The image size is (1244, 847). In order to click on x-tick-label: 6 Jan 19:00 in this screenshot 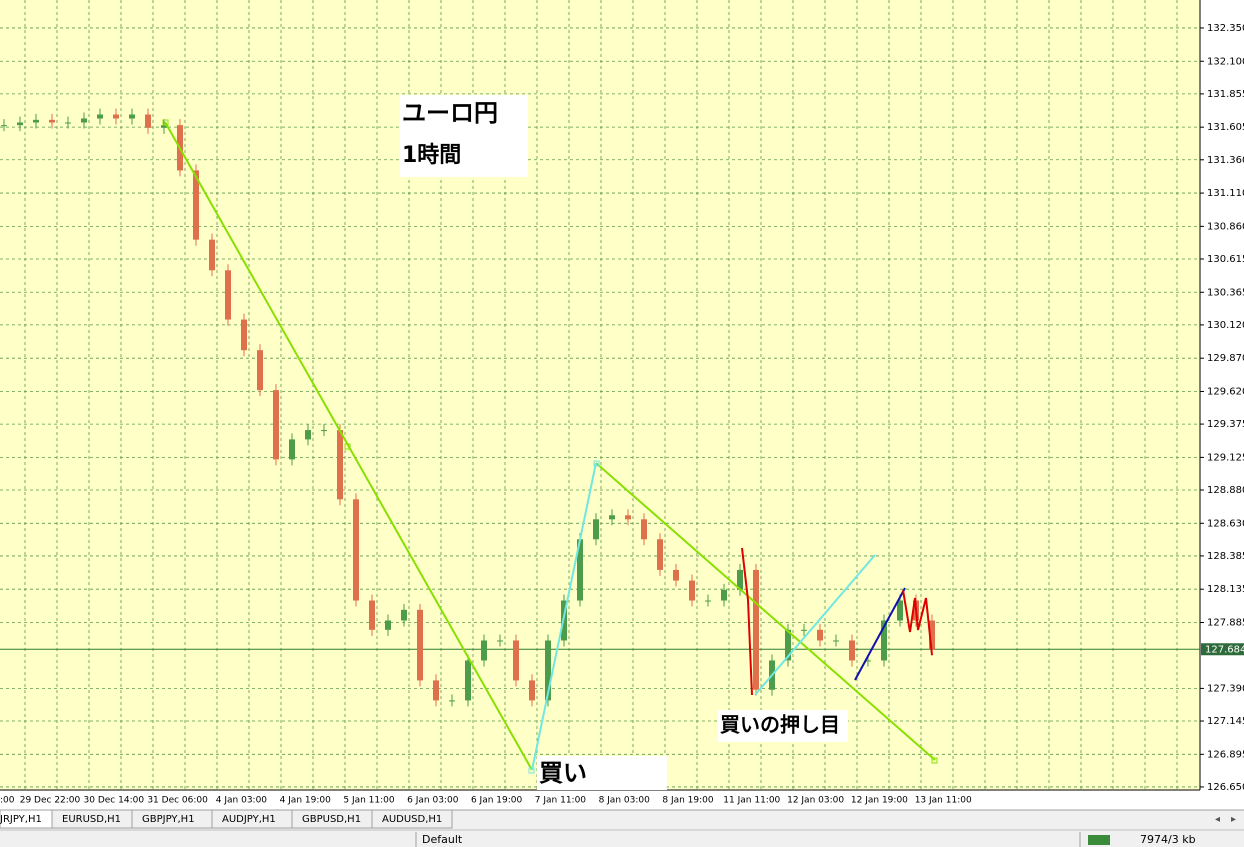, I will do `click(497, 801)`.